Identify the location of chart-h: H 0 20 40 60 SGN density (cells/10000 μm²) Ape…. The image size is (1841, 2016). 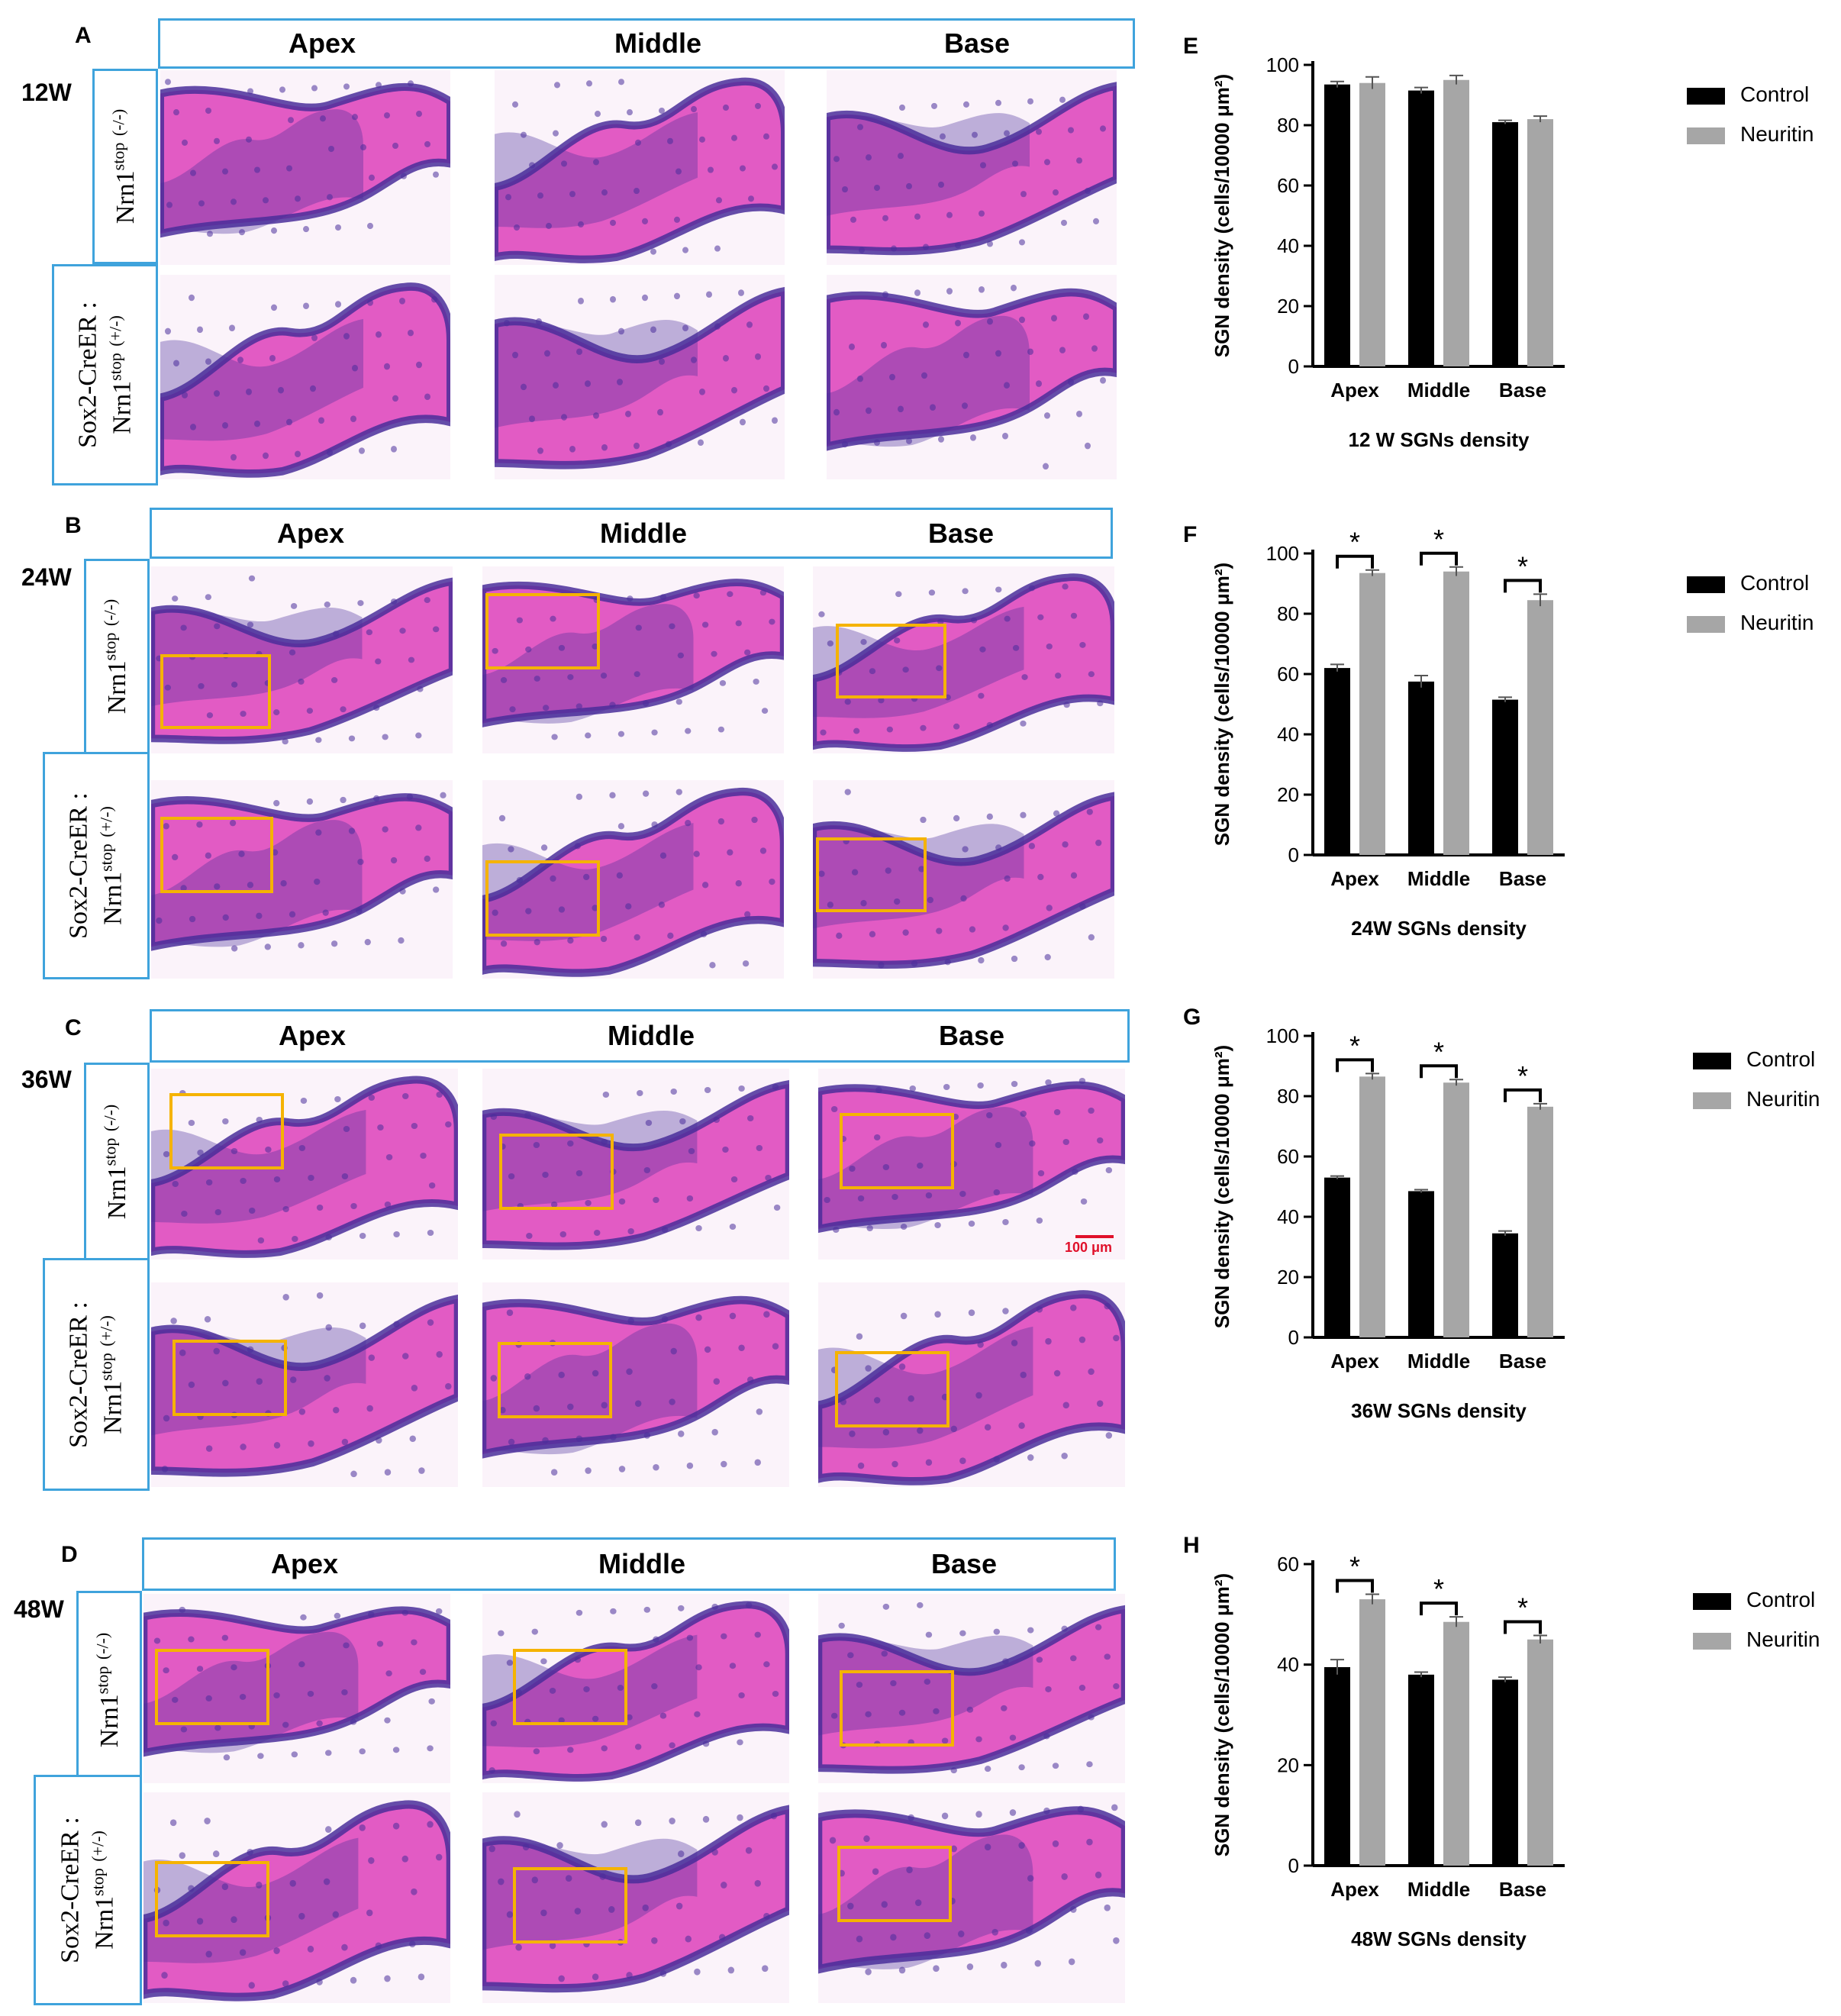
(1385, 1743).